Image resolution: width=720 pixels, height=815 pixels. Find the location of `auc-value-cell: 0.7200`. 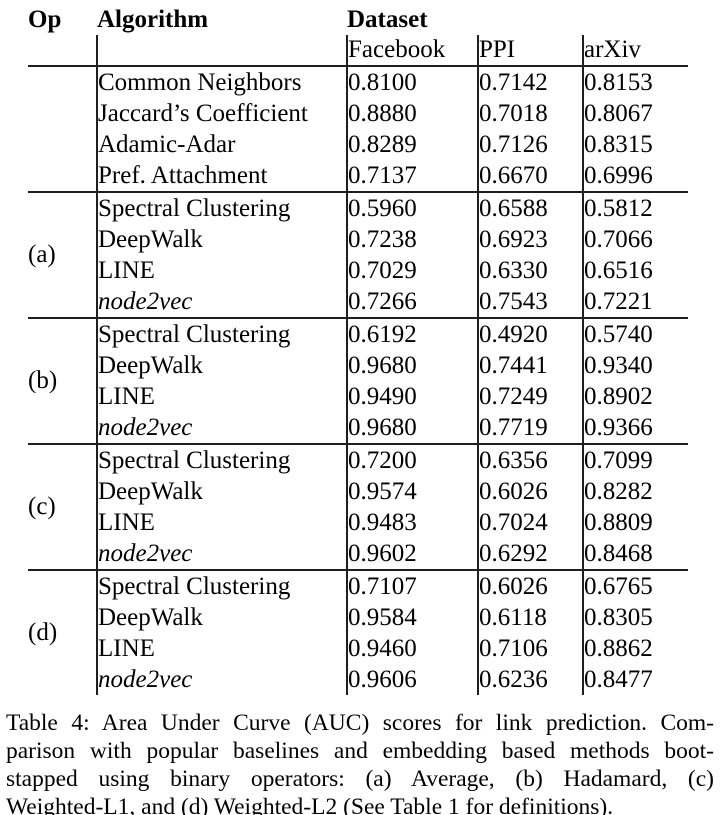

auc-value-cell: 0.7200 is located at coordinates (413, 459).